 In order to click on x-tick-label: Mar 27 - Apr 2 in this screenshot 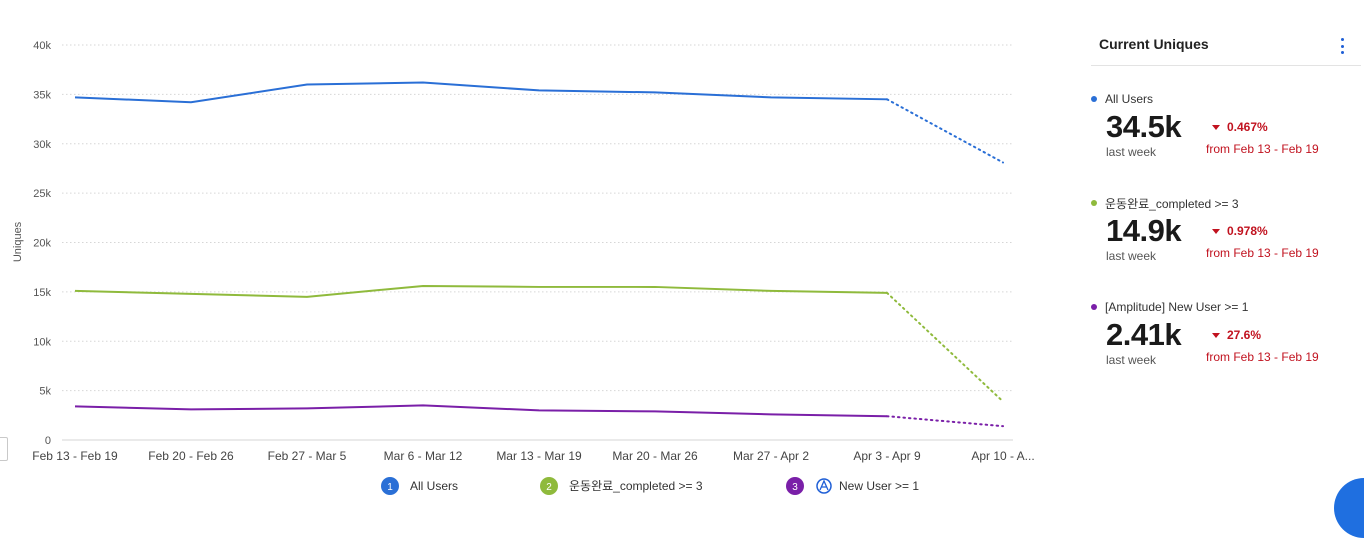, I will do `click(771, 456)`.